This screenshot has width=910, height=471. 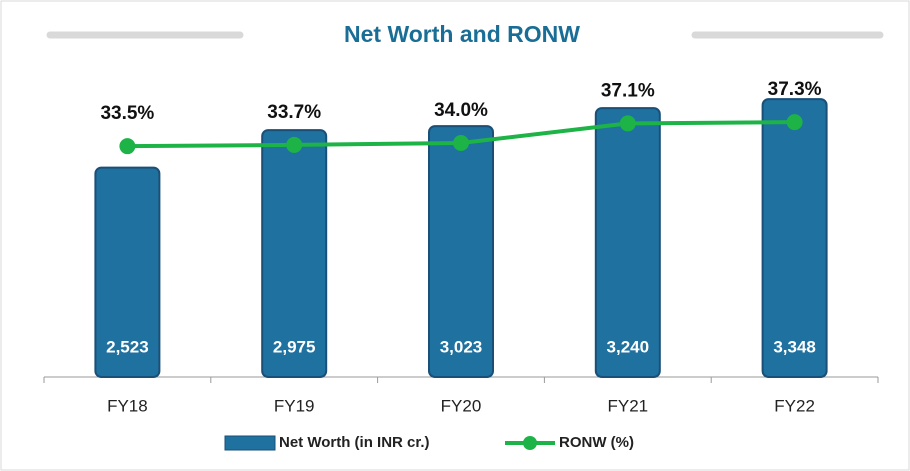 I want to click on bar-value-label: 3,348, so click(x=794, y=346).